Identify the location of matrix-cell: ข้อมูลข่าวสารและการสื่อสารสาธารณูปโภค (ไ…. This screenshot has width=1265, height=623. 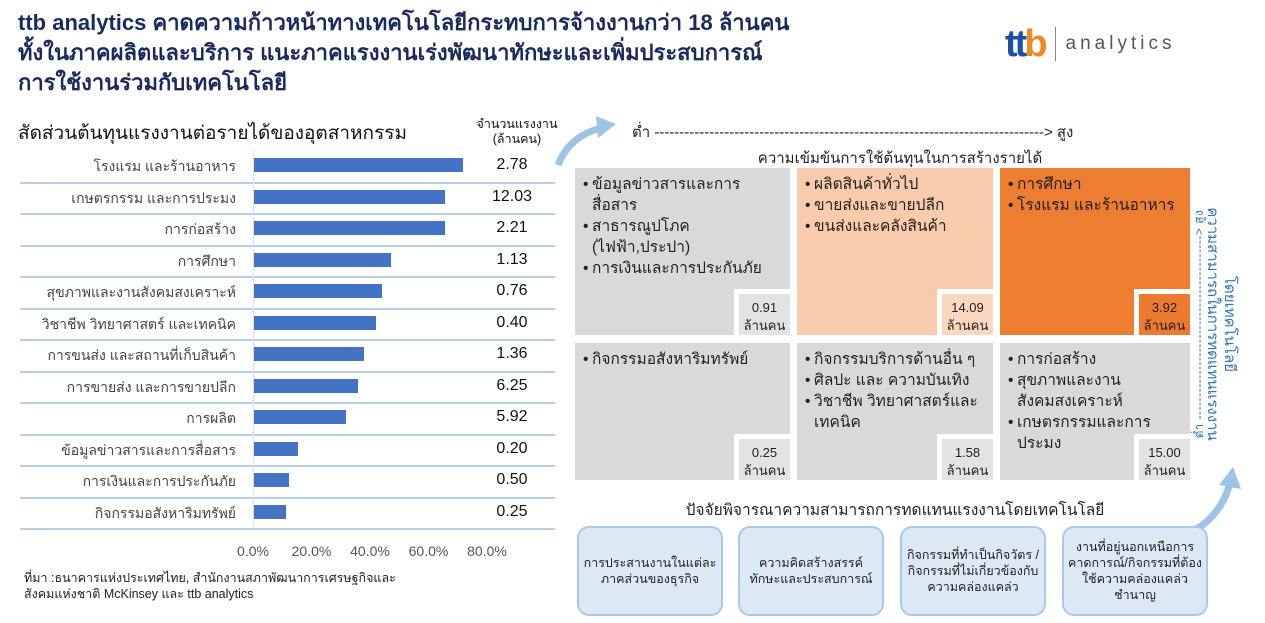
(682, 251).